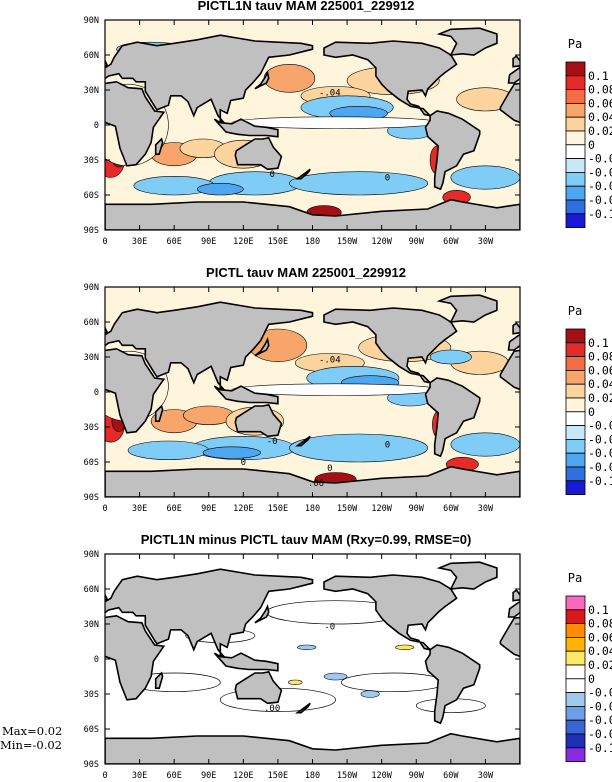 The height and width of the screenshot is (782, 612). Describe the element at coordinates (91, 91) in the screenshot. I see `y-tick-label: 30N` at that location.